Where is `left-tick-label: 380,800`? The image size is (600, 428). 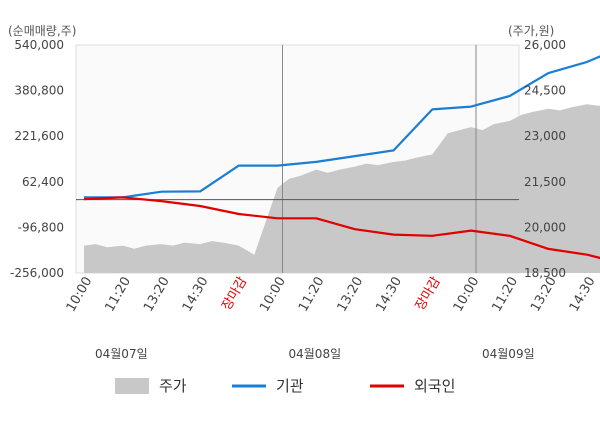 left-tick-label: 380,800 is located at coordinates (39, 91).